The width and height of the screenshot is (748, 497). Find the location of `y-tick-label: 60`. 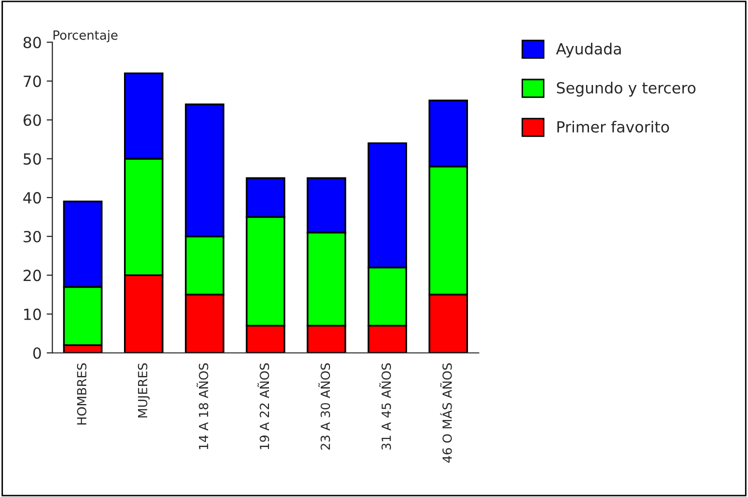

y-tick-label: 60 is located at coordinates (32, 120).